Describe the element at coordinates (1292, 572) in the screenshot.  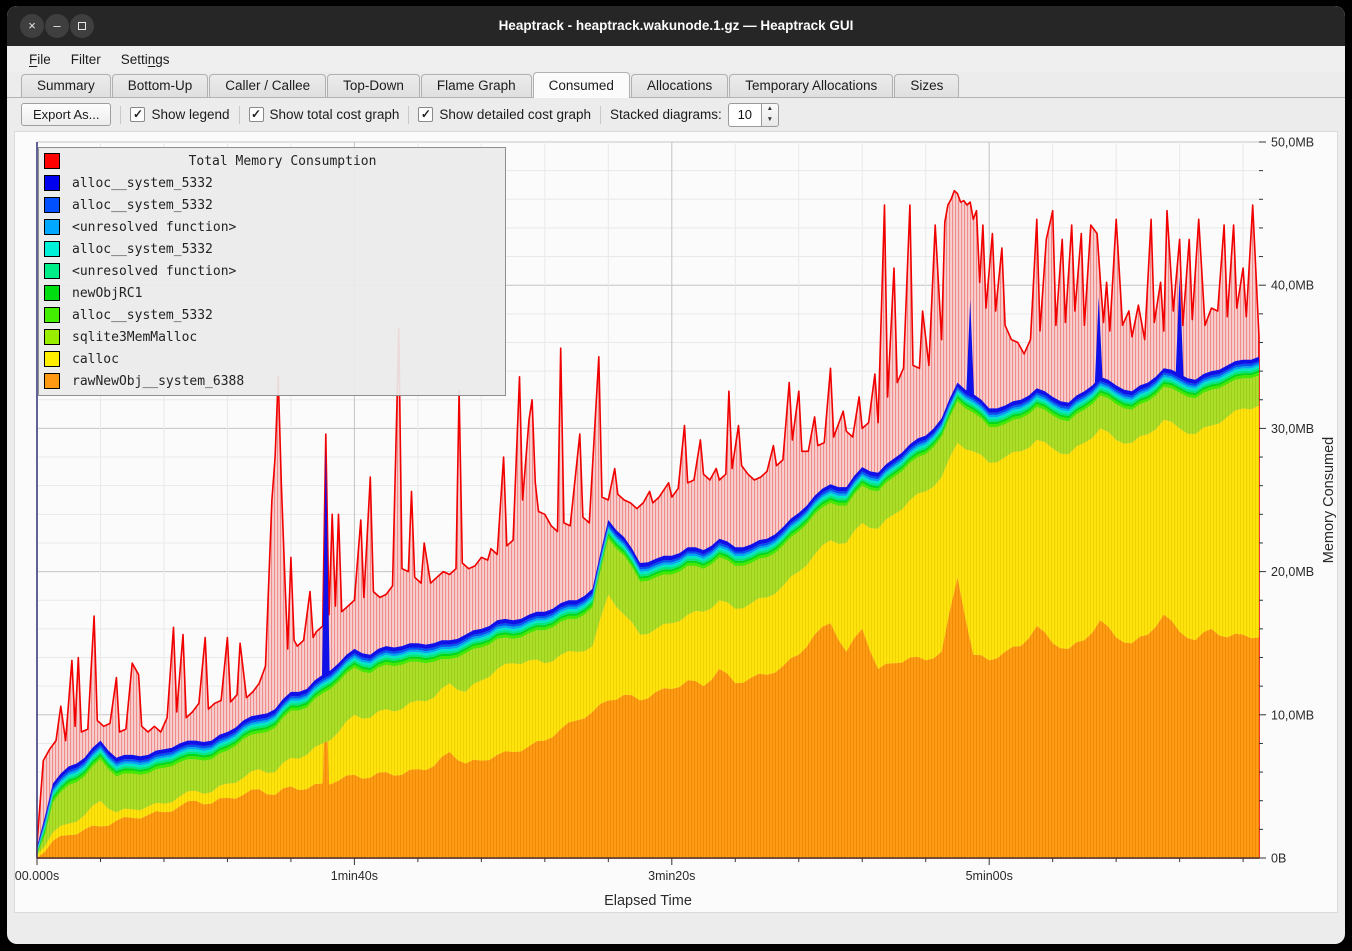
I see `svg-text: 20,0MB` at that location.